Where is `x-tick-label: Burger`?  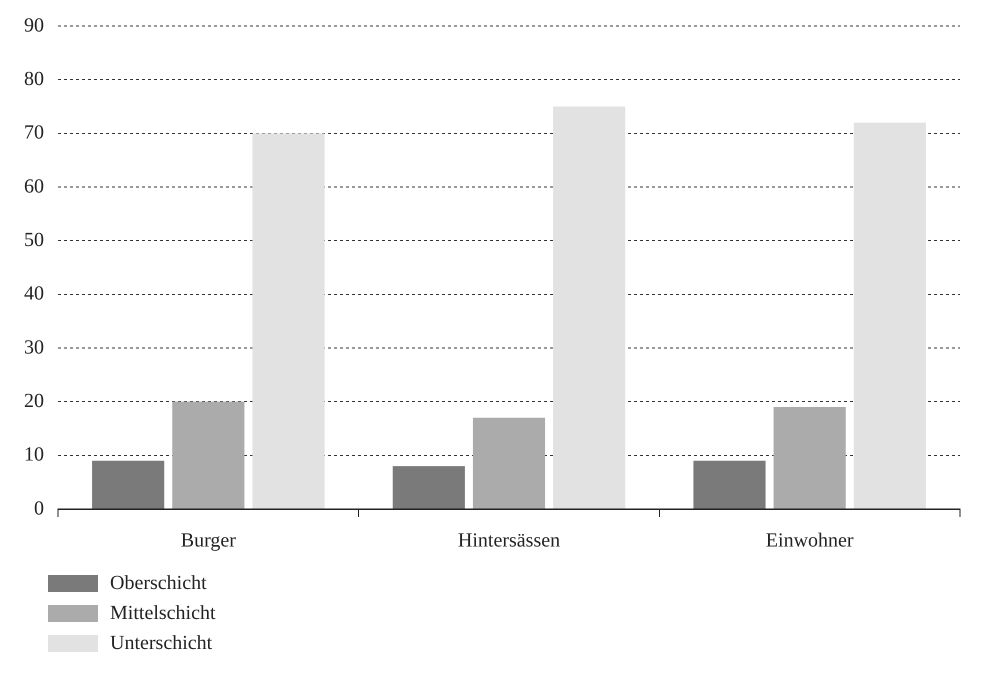 x-tick-label: Burger is located at coordinates (208, 540).